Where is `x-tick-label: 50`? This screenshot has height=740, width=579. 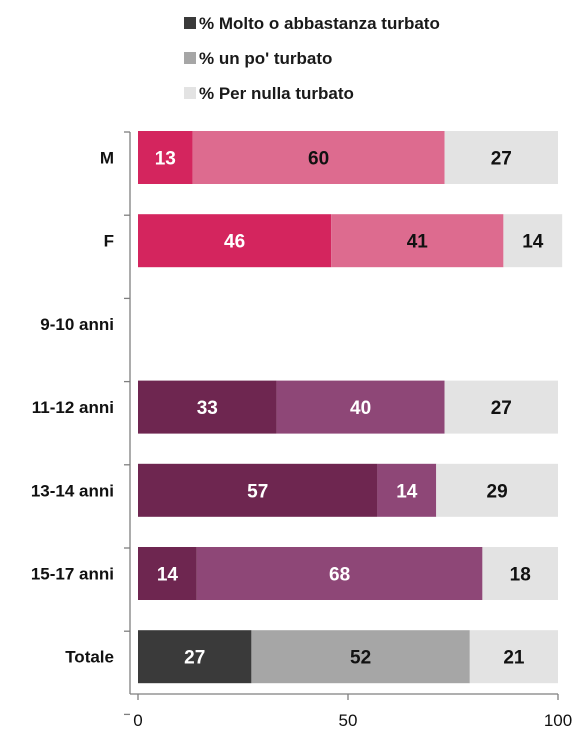 x-tick-label: 50 is located at coordinates (348, 720).